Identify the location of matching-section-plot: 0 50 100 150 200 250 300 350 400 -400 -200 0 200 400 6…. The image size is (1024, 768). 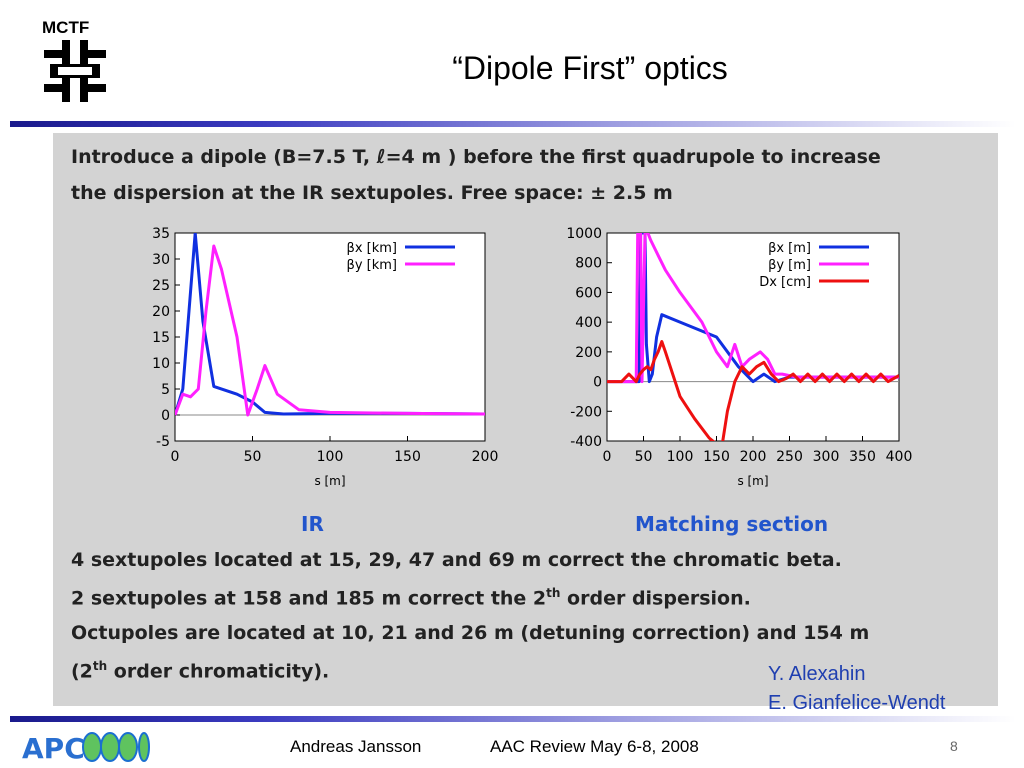
(739, 357).